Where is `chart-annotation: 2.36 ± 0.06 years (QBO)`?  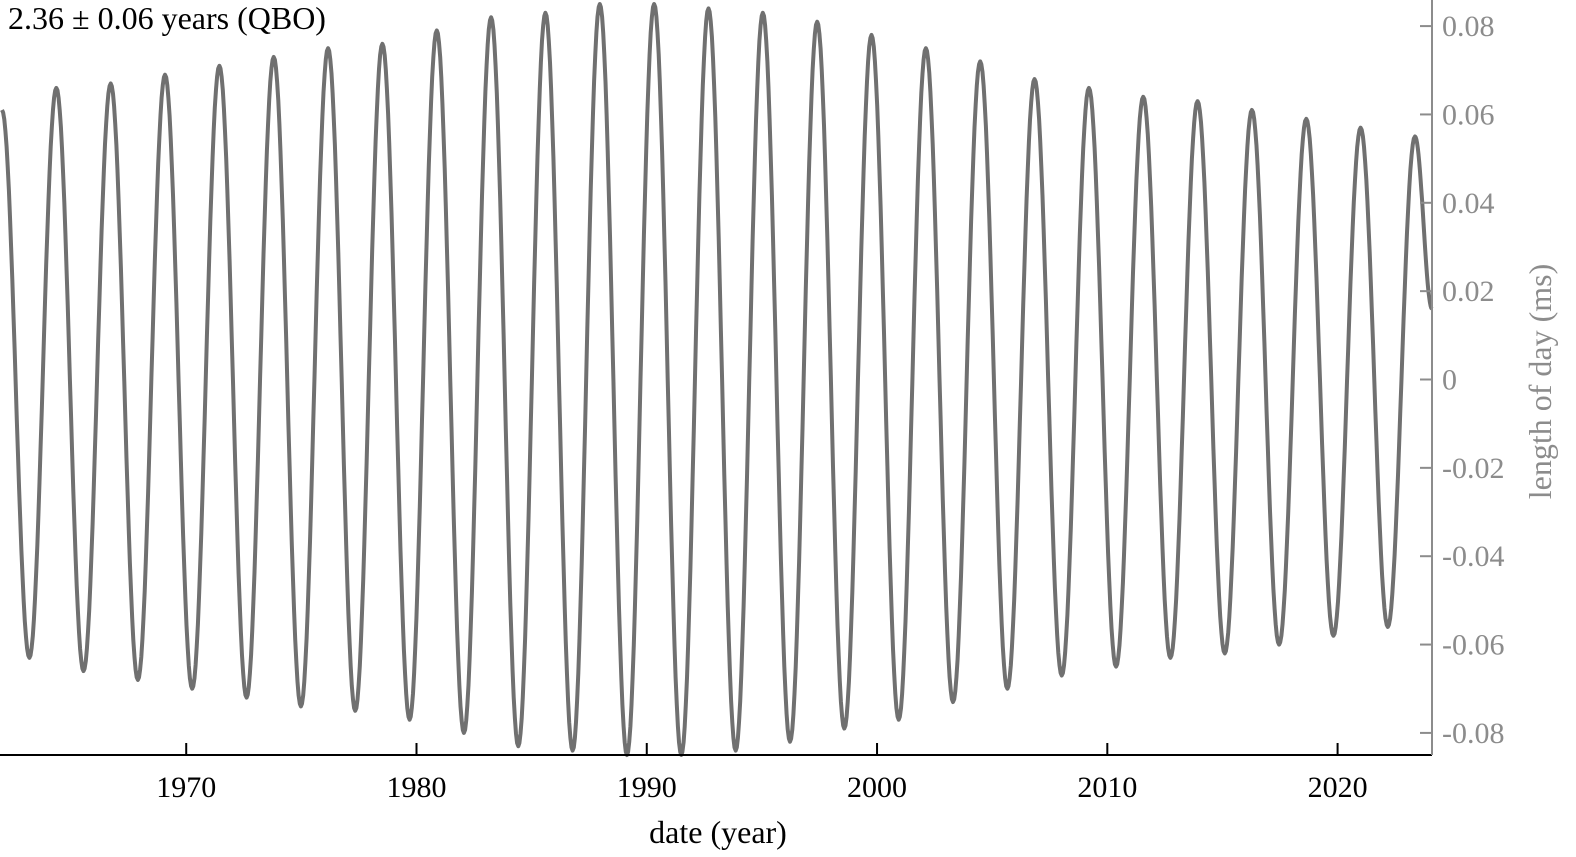 chart-annotation: 2.36 ± 0.06 years (QBO) is located at coordinates (167, 18).